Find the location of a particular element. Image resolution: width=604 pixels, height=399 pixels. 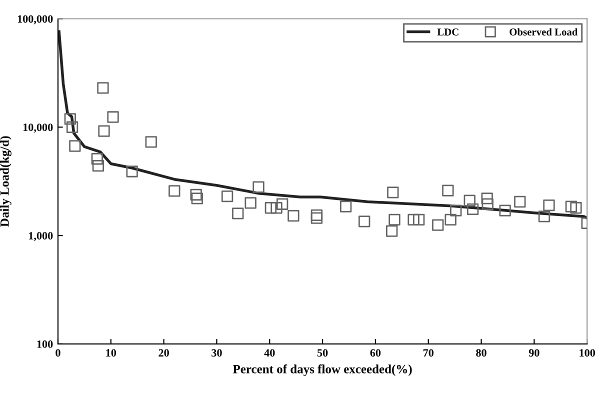

x-tick-label: 20 is located at coordinates (163, 353).